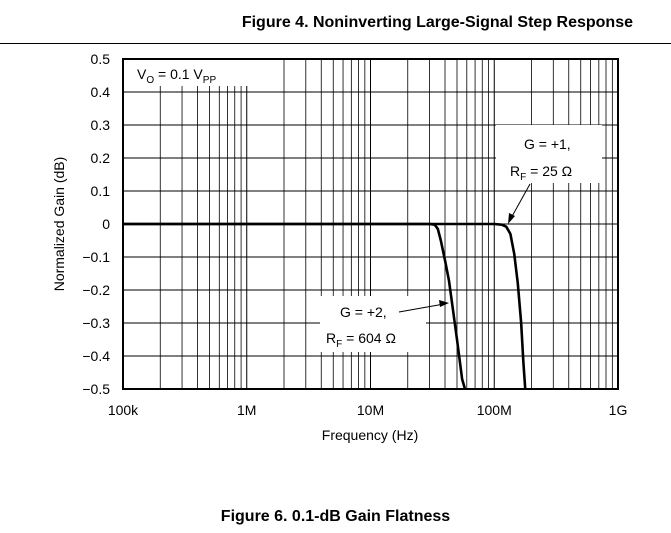  Describe the element at coordinates (549, 154) in the screenshot. I see `annotation-g1-box` at that location.